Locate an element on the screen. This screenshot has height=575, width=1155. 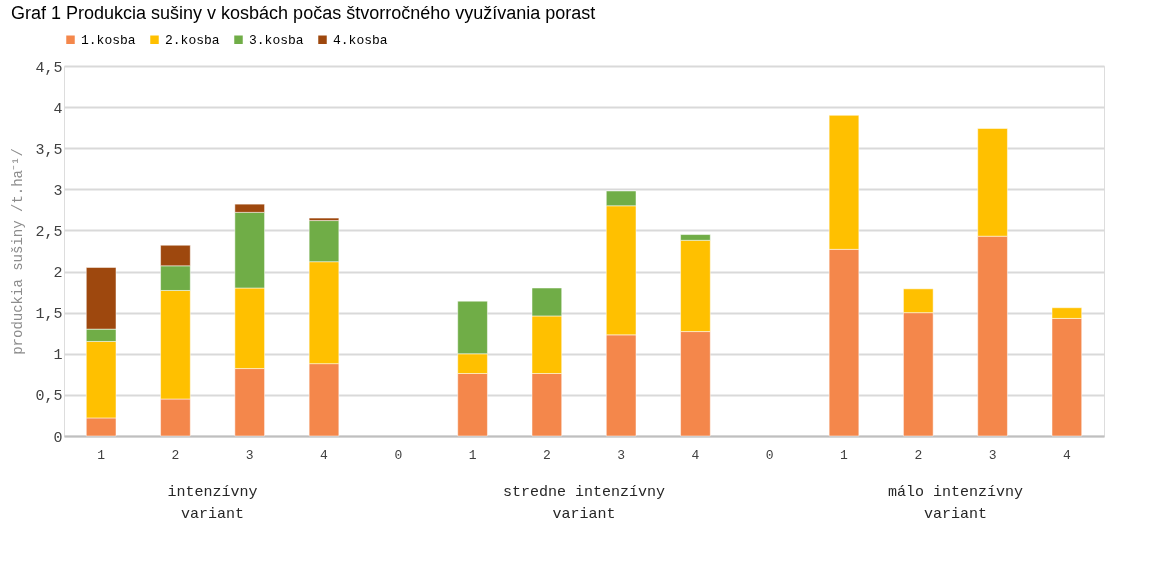
y-tick-label: 3 is located at coordinates (58, 191).